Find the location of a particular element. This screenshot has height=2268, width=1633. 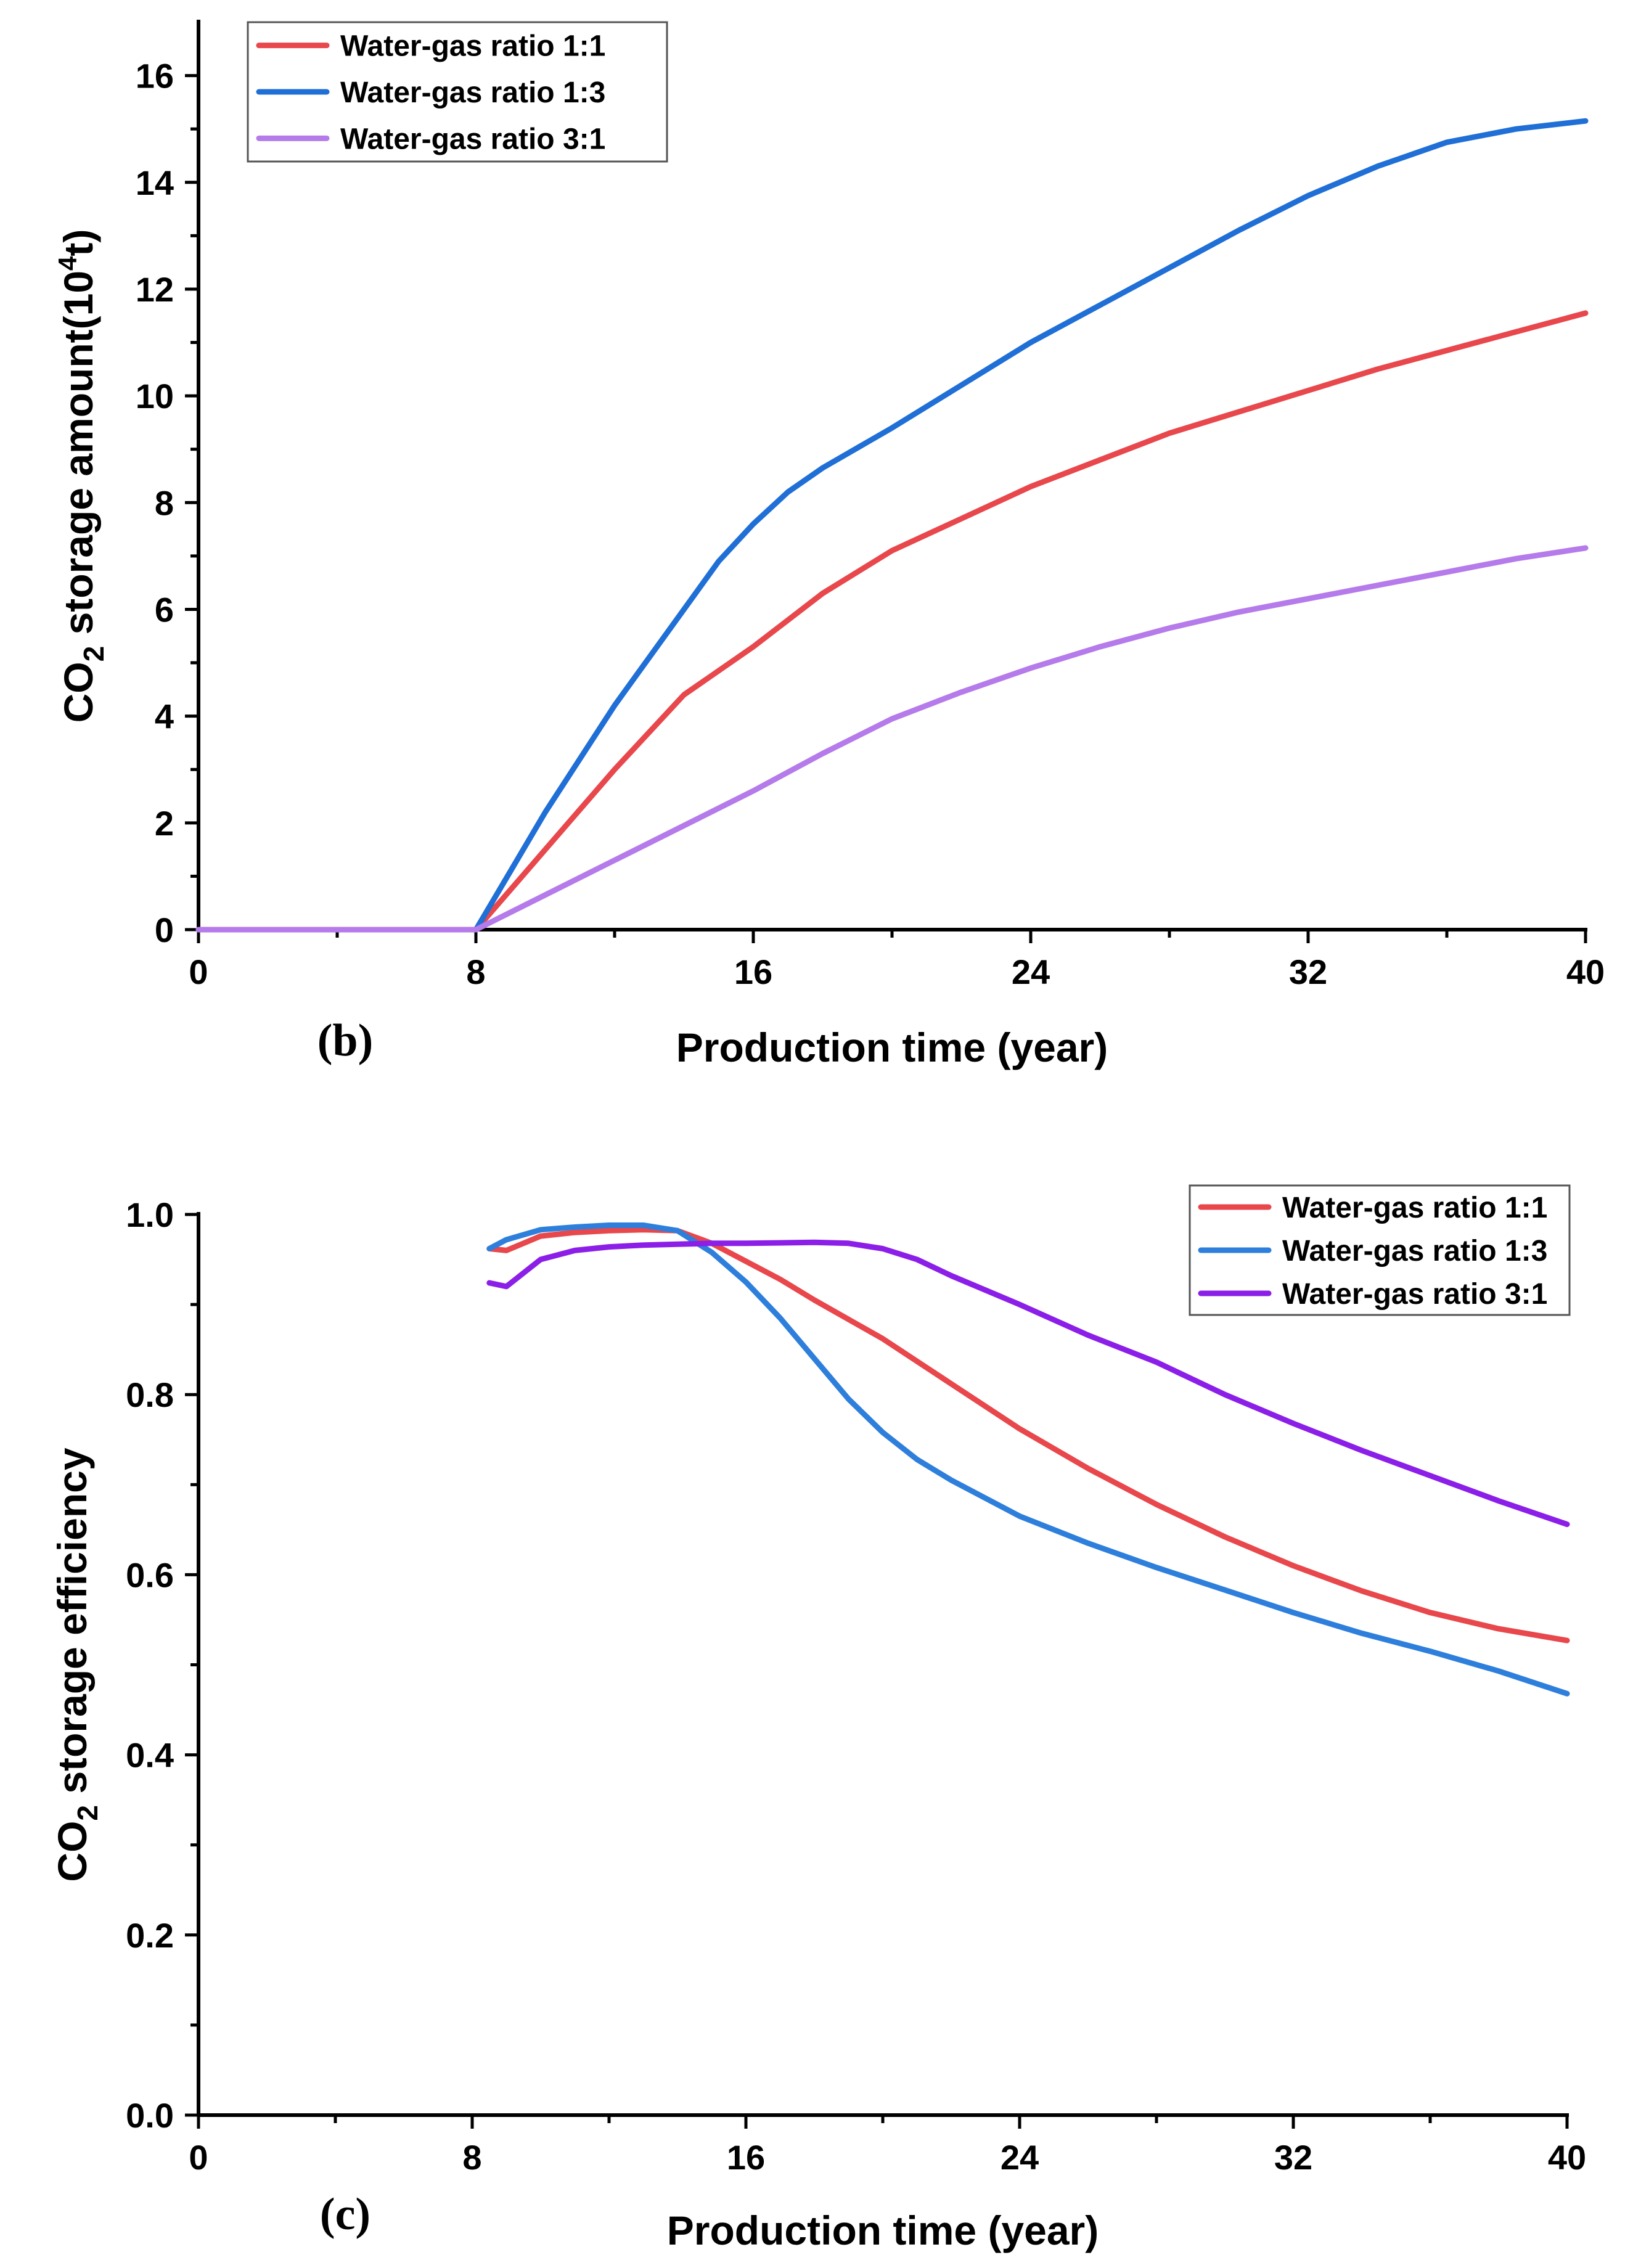

y-tick-label: 0.2 is located at coordinates (150, 1935).